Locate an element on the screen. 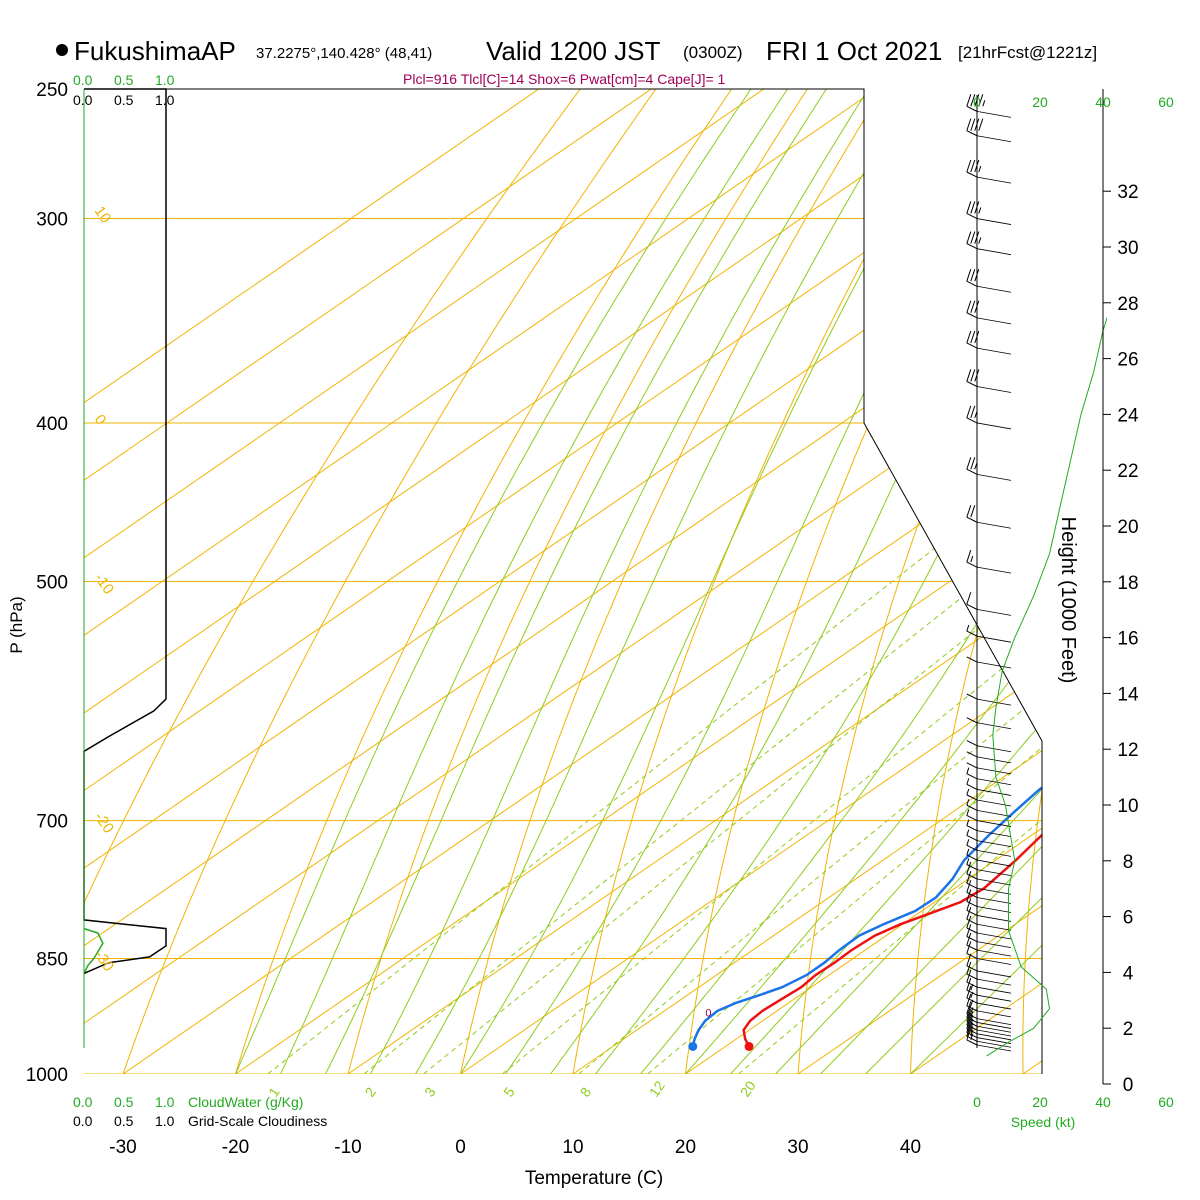 The width and height of the screenshot is (1200, 1200). cloud-profiles is located at coordinates (125, 531).